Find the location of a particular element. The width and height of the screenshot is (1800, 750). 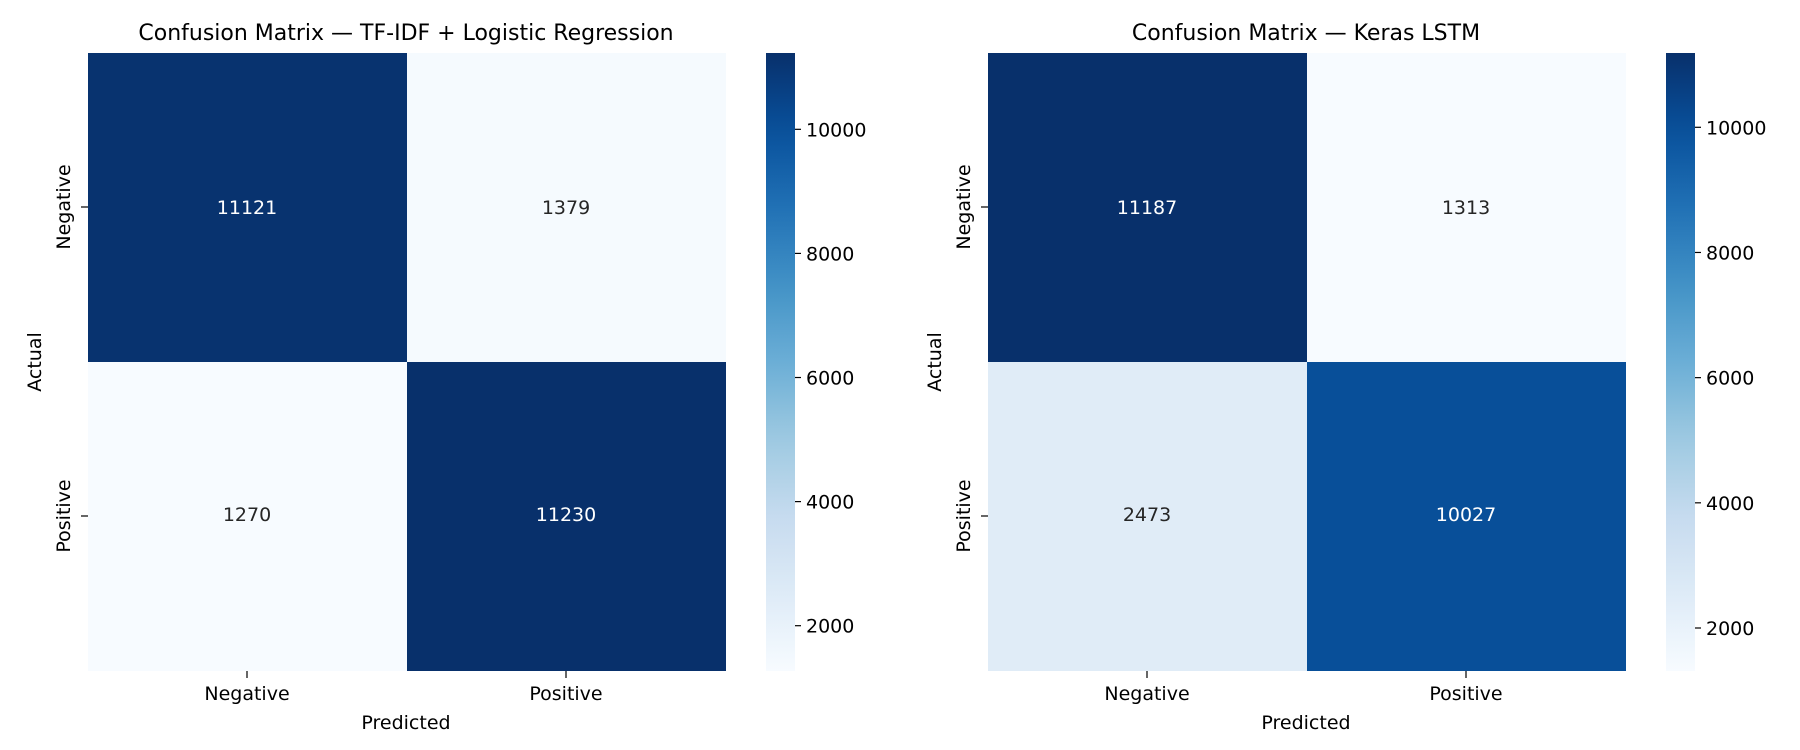

cell-value-label: 1379 is located at coordinates (566, 208).